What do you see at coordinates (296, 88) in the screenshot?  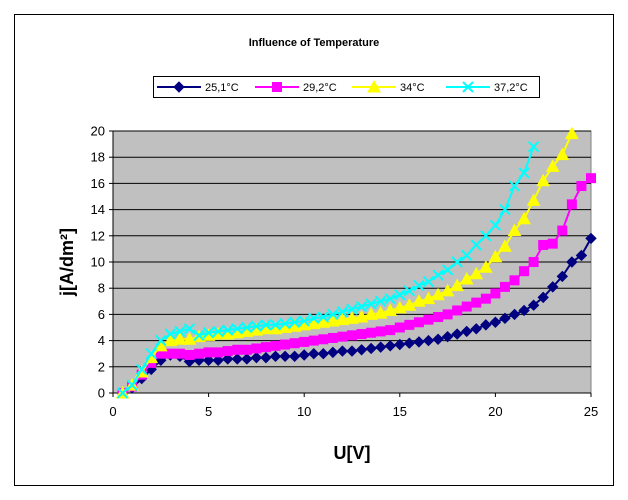 I see `legend-entry-2: 29,2°C` at bounding box center [296, 88].